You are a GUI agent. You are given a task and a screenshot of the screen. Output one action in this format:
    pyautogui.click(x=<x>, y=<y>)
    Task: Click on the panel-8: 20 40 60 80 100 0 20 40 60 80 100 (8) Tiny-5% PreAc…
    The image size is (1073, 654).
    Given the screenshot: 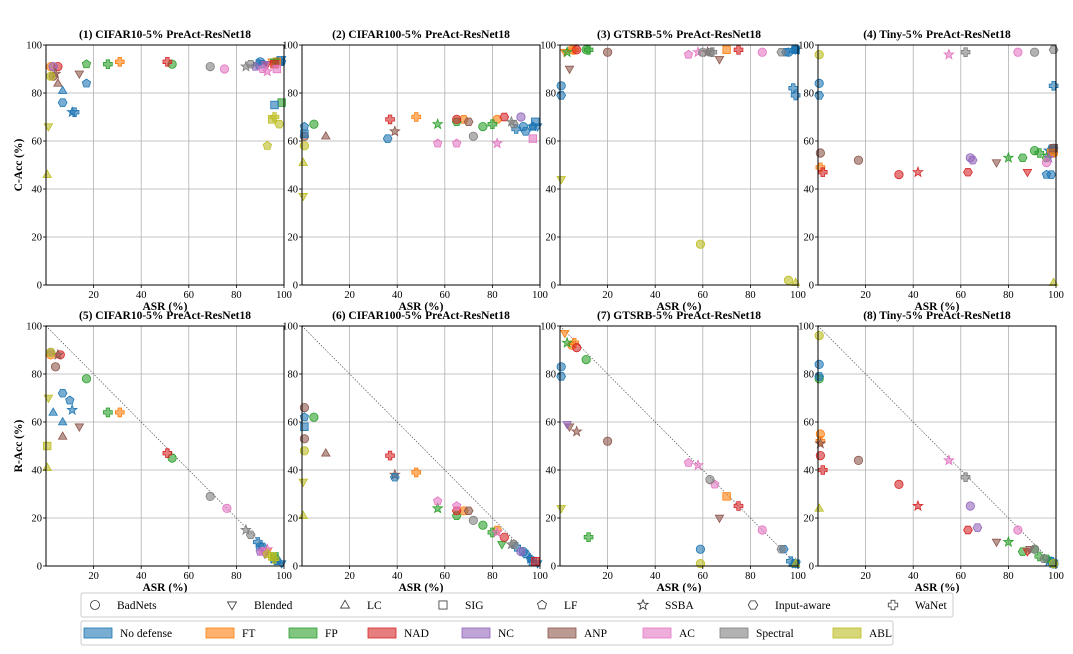 What is the action you would take?
    pyautogui.click(x=931, y=452)
    